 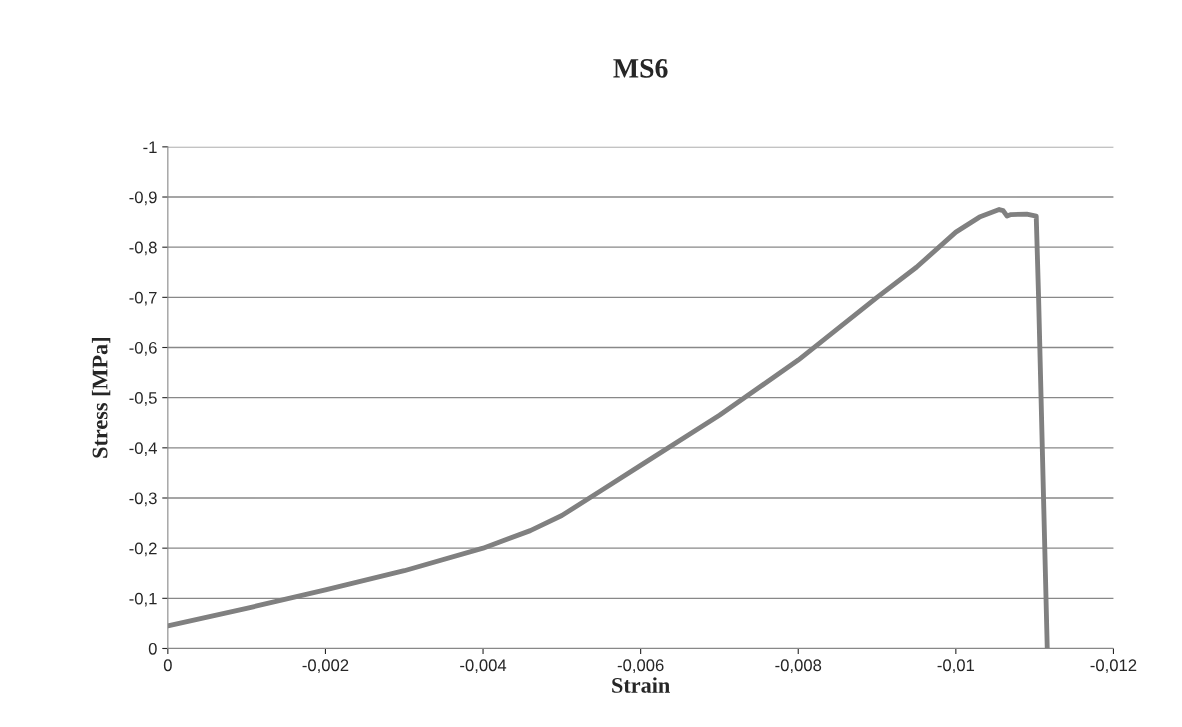 What do you see at coordinates (143, 499) in the screenshot?
I see `y-tick-label: -0,3` at bounding box center [143, 499].